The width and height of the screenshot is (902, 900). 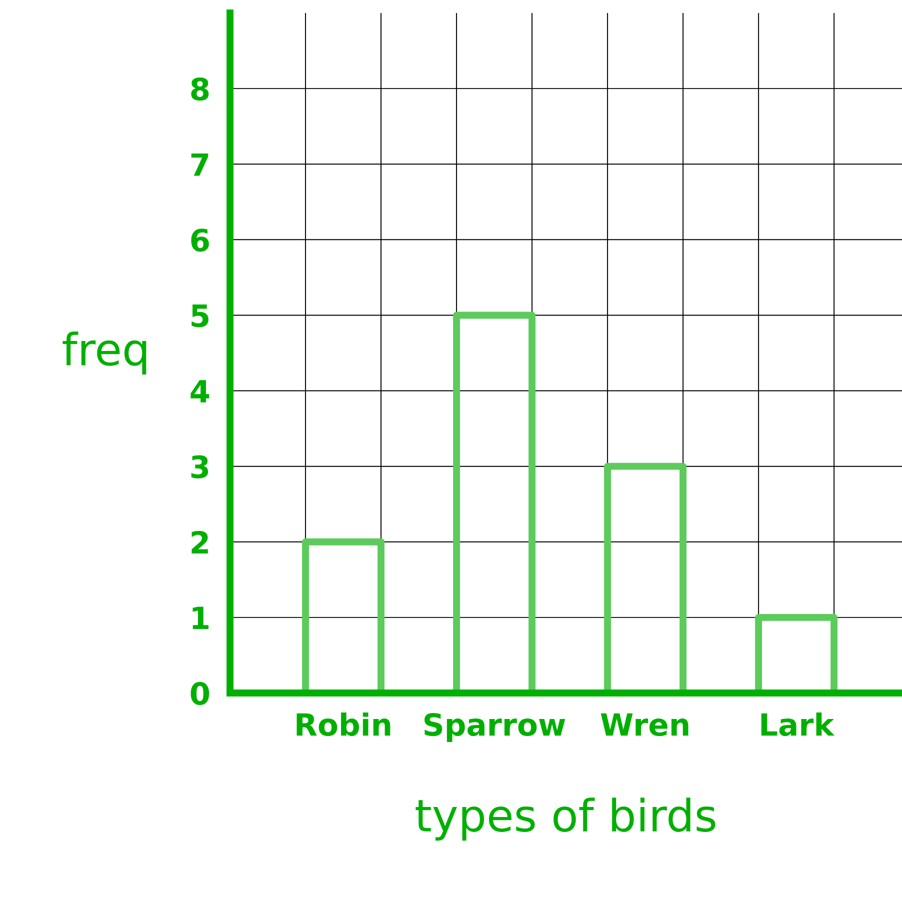 I want to click on x-tick-label: Lark, so click(x=798, y=724).